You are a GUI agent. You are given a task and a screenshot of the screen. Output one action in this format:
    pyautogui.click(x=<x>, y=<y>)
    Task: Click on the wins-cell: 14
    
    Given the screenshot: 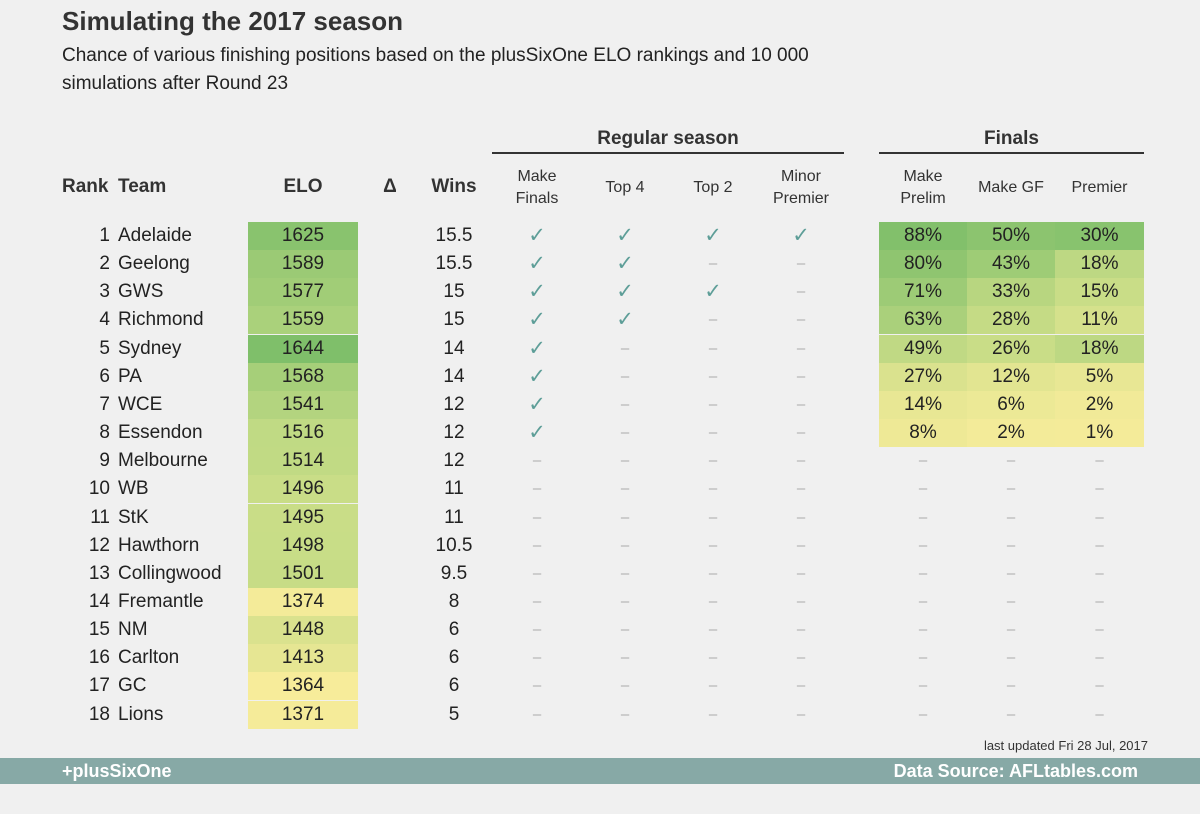 What is the action you would take?
    pyautogui.click(x=454, y=348)
    